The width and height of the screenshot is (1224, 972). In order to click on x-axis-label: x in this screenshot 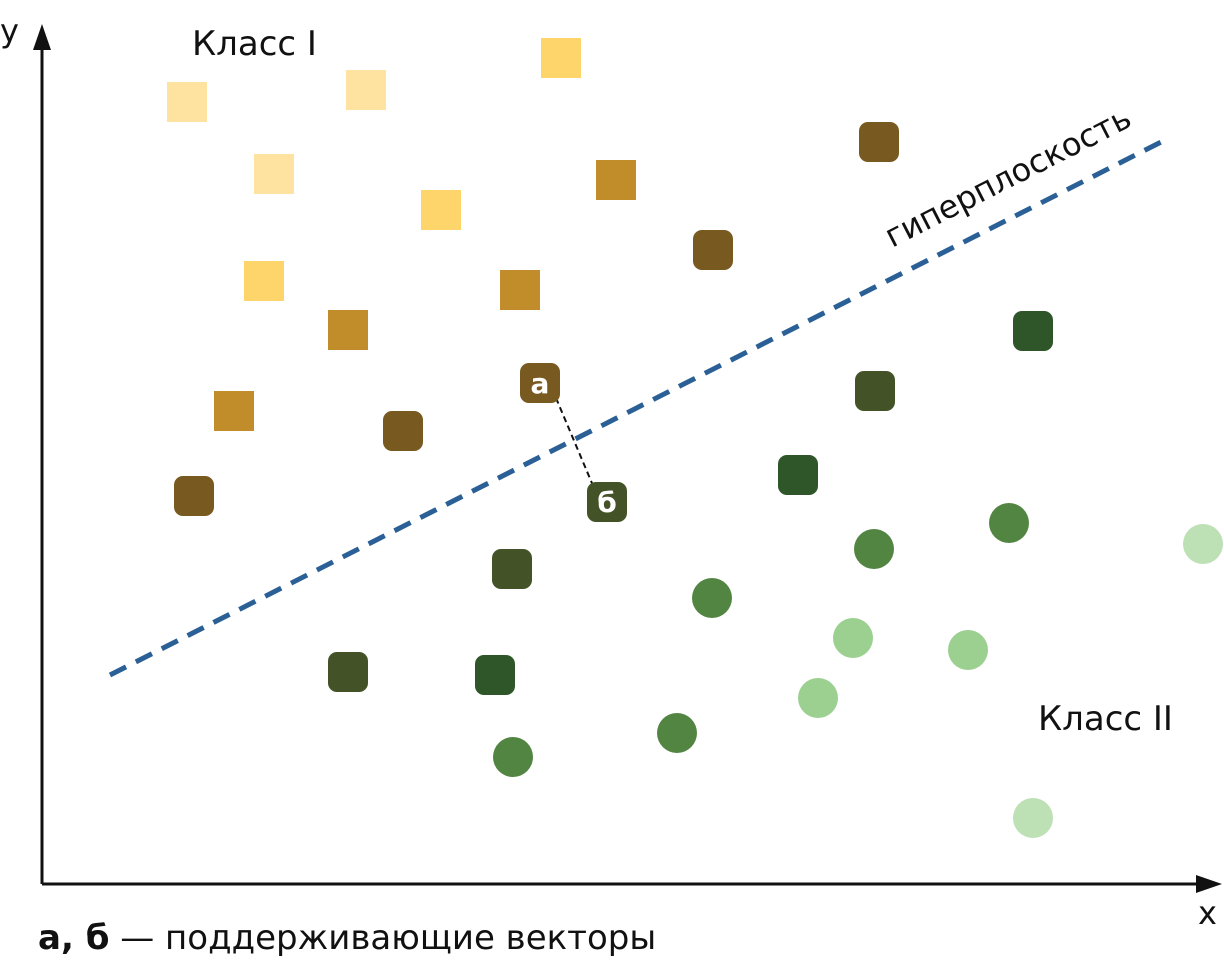, I will do `click(1207, 913)`.